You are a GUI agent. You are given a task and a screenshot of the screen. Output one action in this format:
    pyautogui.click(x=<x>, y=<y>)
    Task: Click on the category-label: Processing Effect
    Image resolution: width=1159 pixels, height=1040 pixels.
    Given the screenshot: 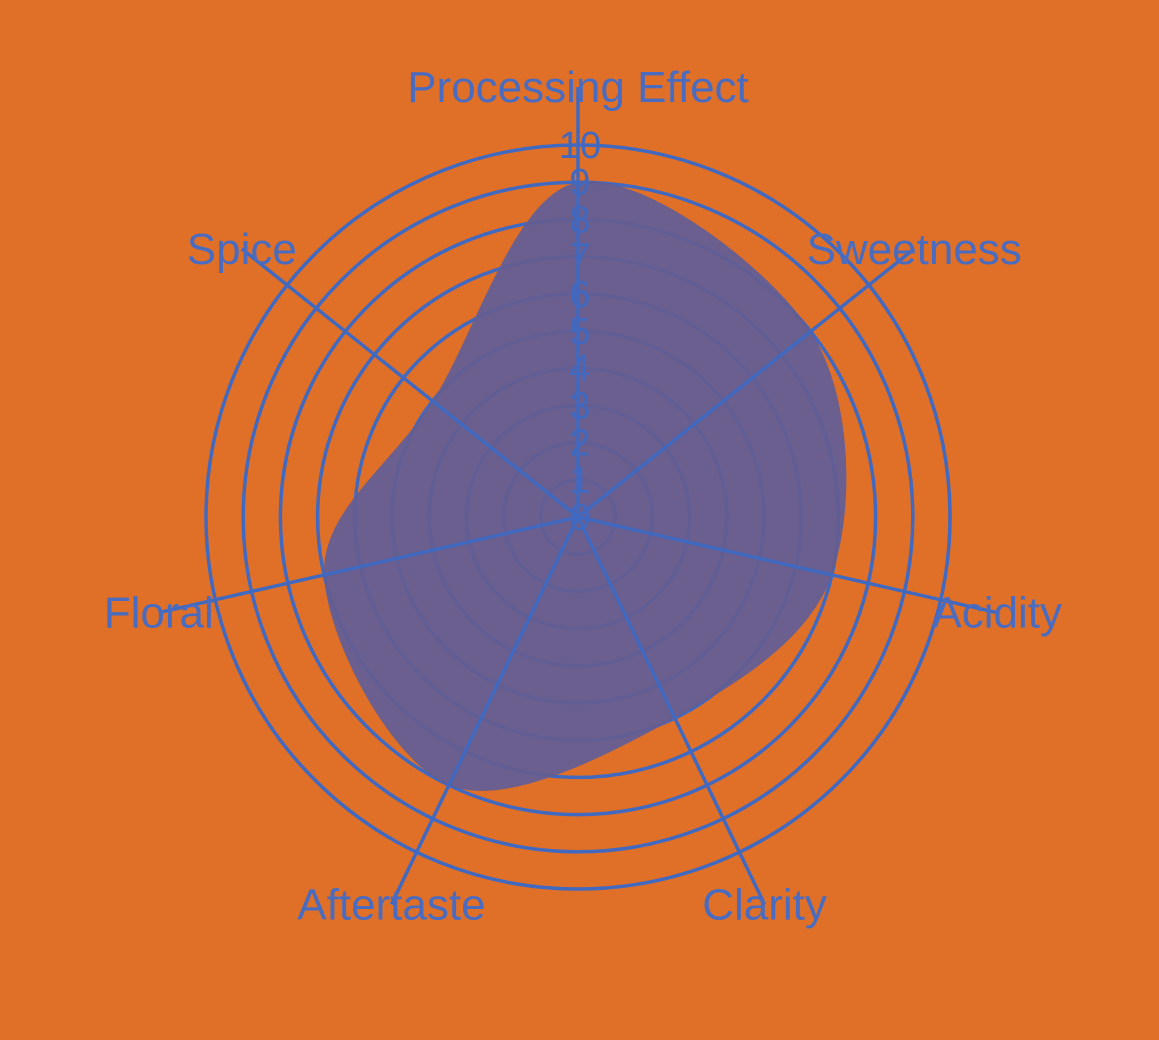 What is the action you would take?
    pyautogui.click(x=578, y=87)
    